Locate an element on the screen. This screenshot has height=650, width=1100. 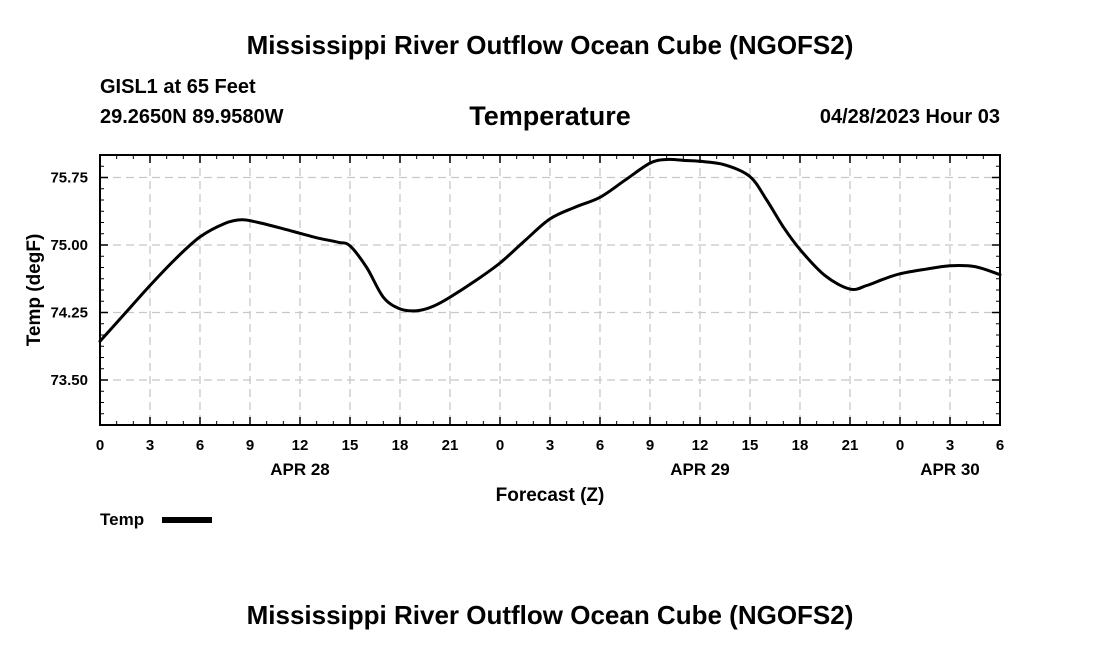
day-label: APR 28 is located at coordinates (300, 469).